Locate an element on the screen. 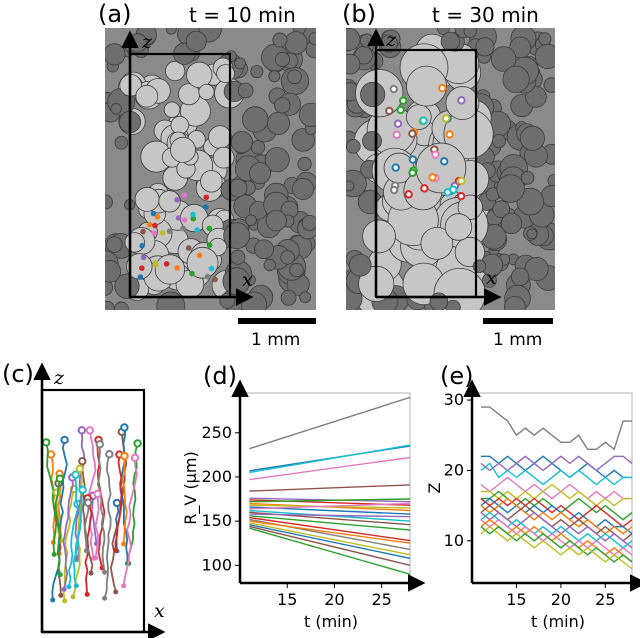  panel-e: (e) 10 20 30 15 20 25 t (min) Z is located at coordinates (532, 496).